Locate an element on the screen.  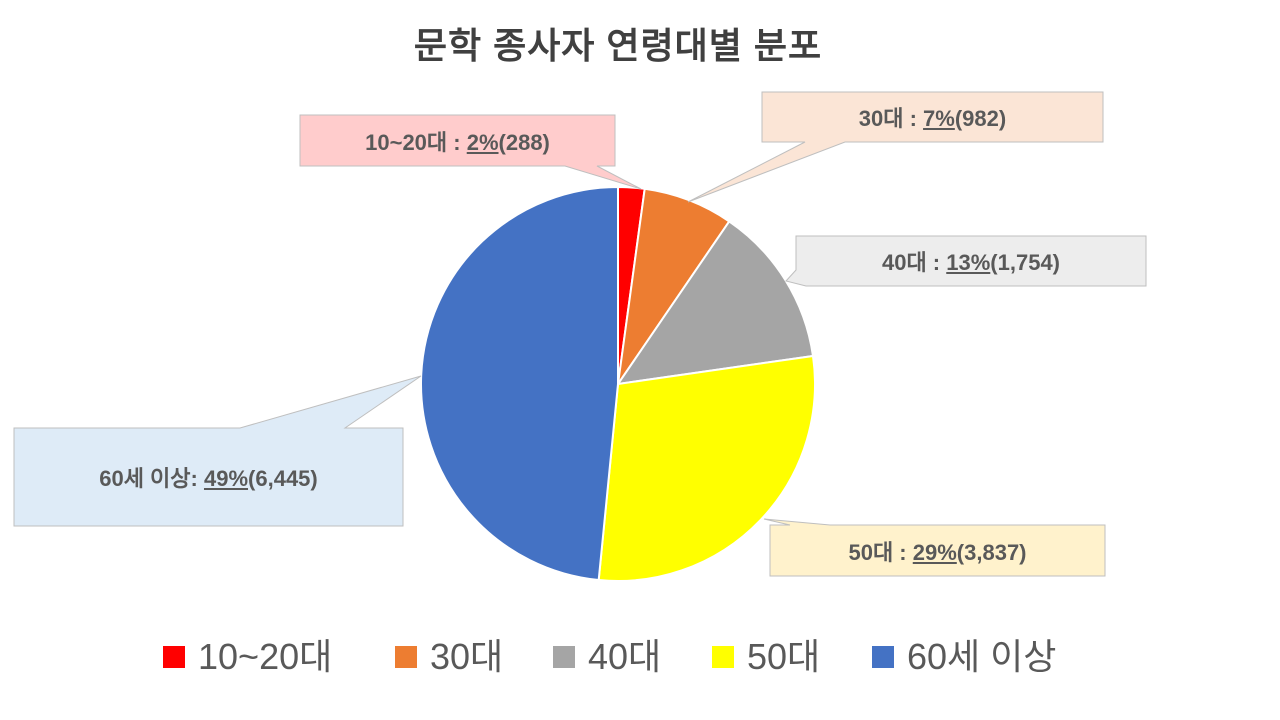
data-label-percent: 49% is located at coordinates (226, 478).